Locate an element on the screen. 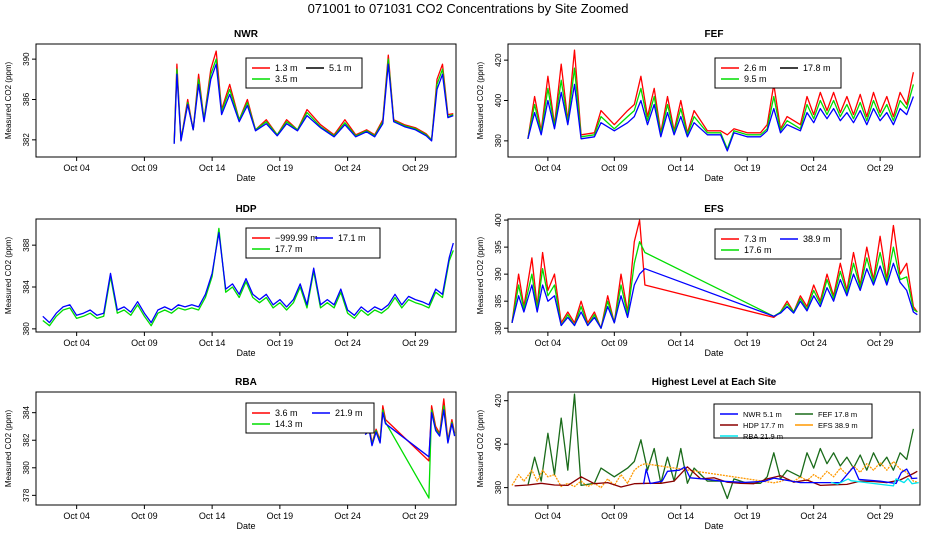 Image resolution: width=936 pixels, height=540 pixels. legend: 3.6 m 21.9 m 14.3 m is located at coordinates (310, 418).